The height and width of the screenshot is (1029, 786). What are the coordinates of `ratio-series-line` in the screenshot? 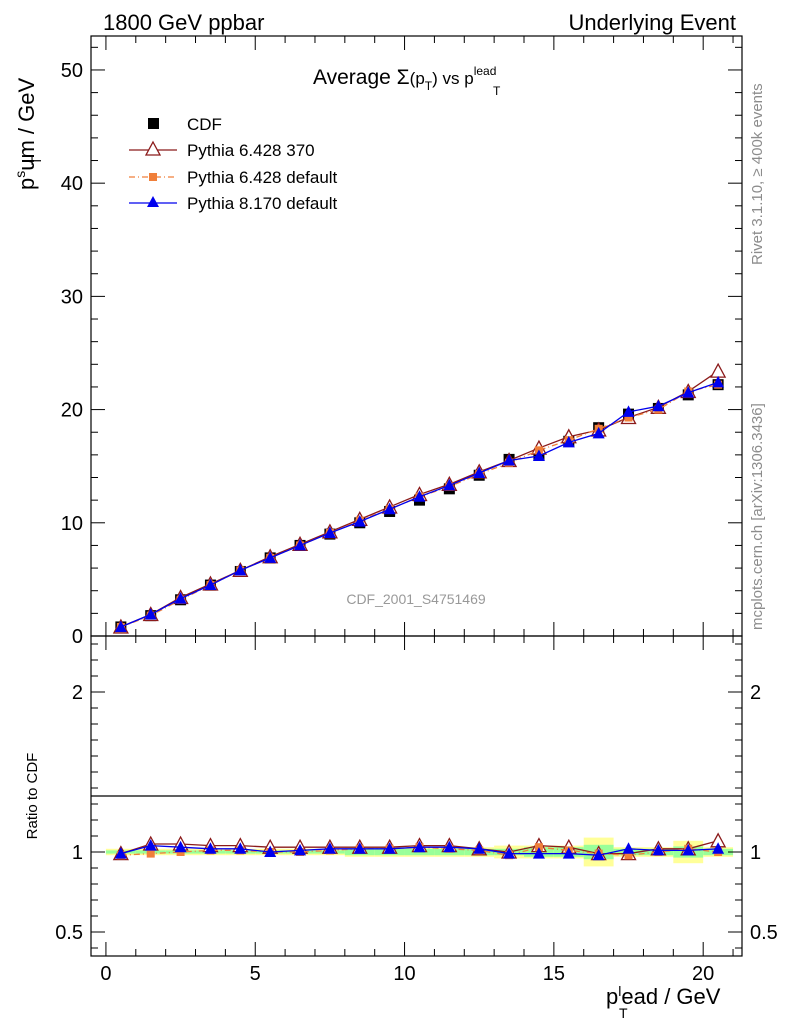 It's located at (419, 851).